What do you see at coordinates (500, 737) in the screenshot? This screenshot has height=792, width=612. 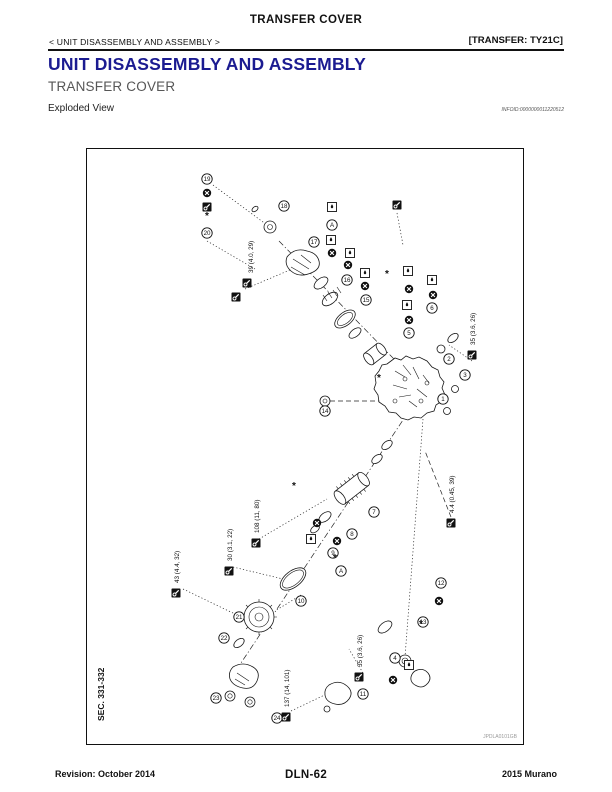 I see `figure-code: JPDLA0101GB` at bounding box center [500, 737].